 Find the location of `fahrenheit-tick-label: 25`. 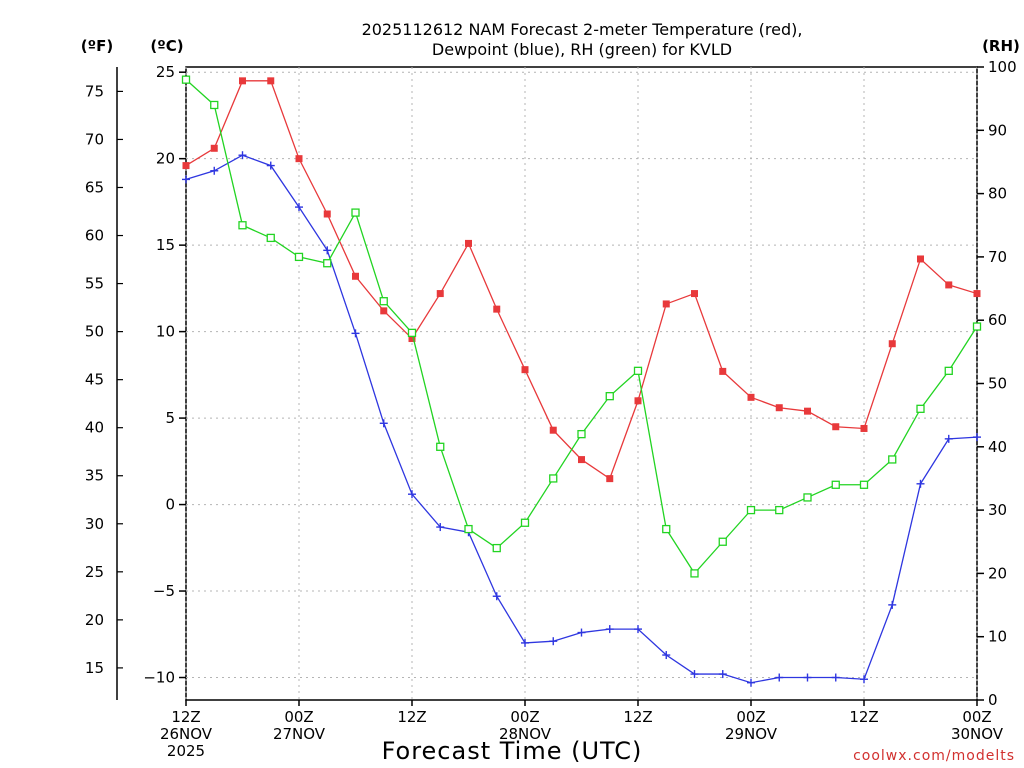

fahrenheit-tick-label: 25 is located at coordinates (94, 572).